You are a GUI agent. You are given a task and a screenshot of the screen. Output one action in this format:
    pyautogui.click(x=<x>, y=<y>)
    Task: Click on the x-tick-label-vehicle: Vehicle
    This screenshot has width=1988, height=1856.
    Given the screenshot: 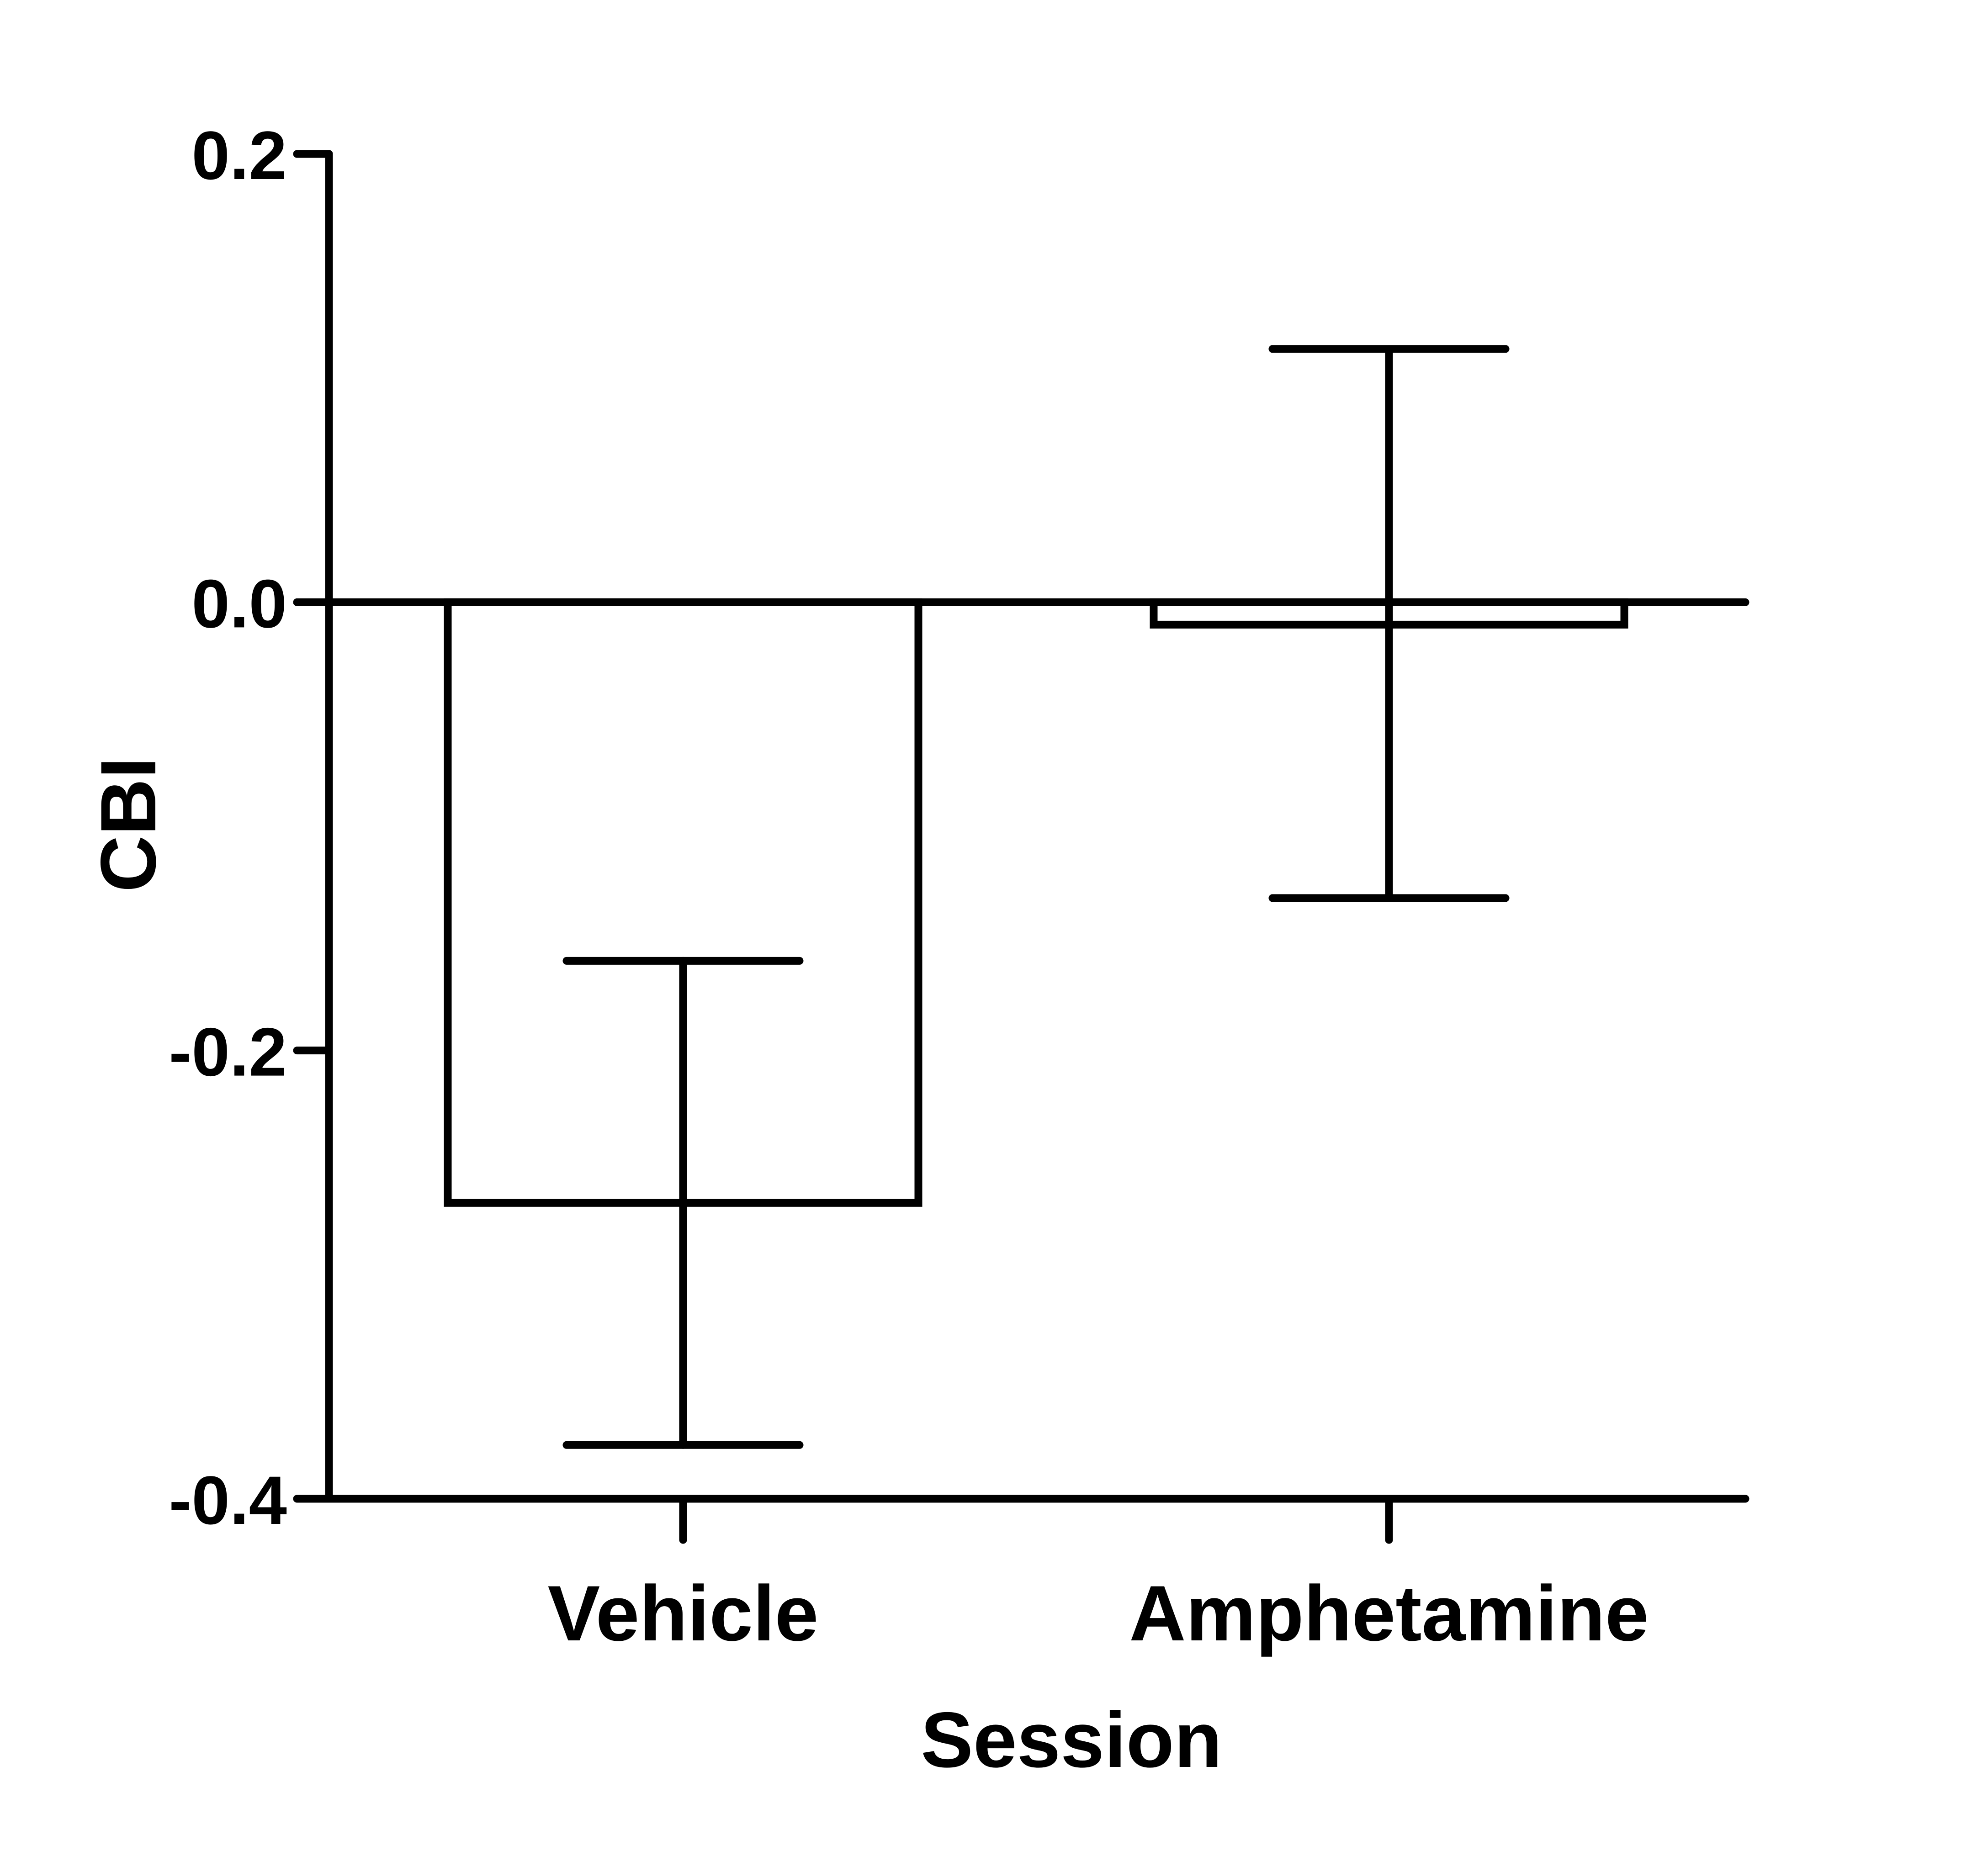 What is the action you would take?
    pyautogui.click(x=683, y=1613)
    